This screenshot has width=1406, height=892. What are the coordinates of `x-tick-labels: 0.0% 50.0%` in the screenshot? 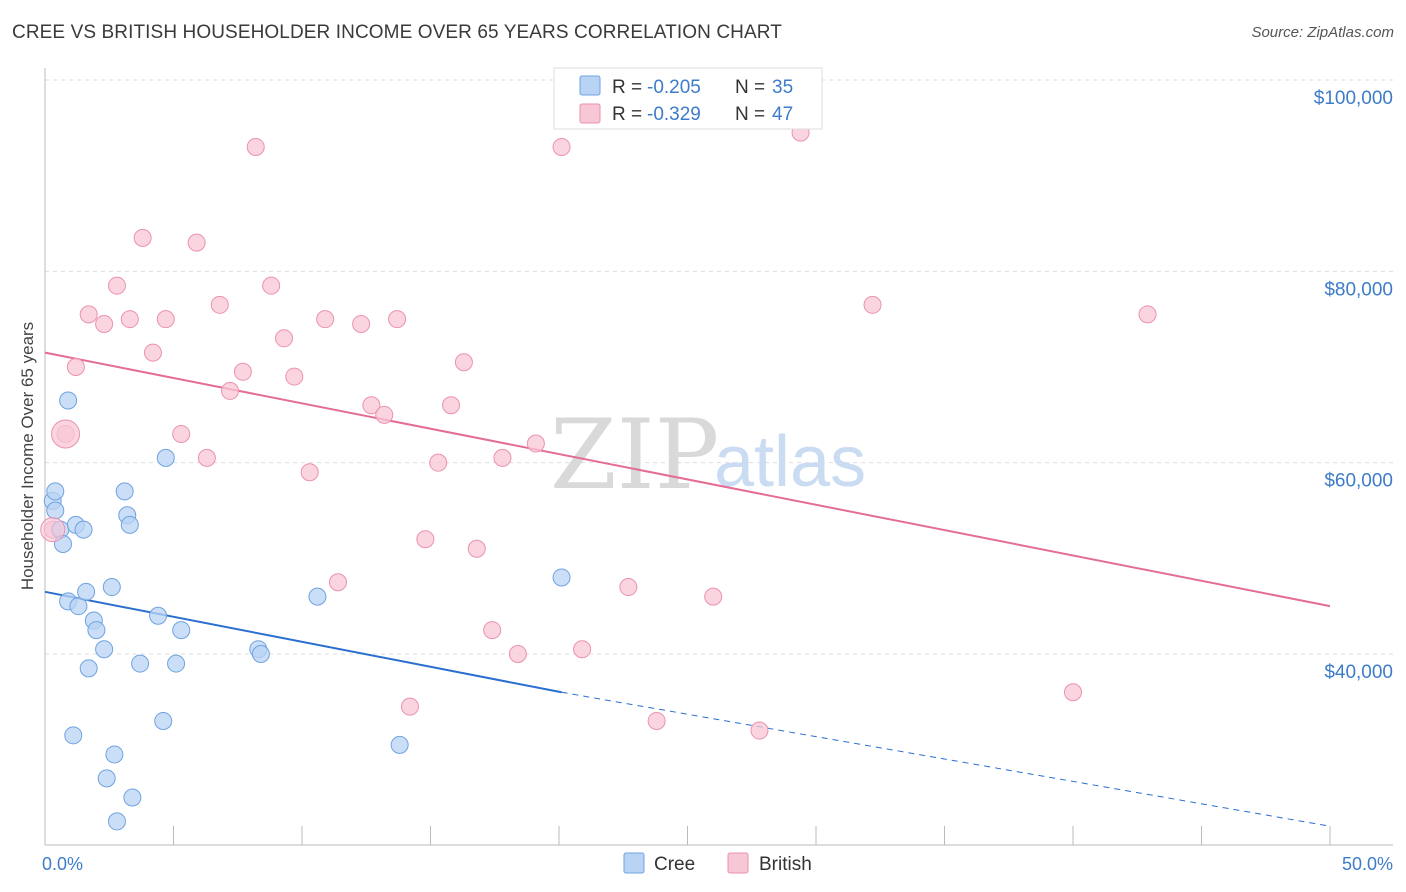 It's located at (717, 864).